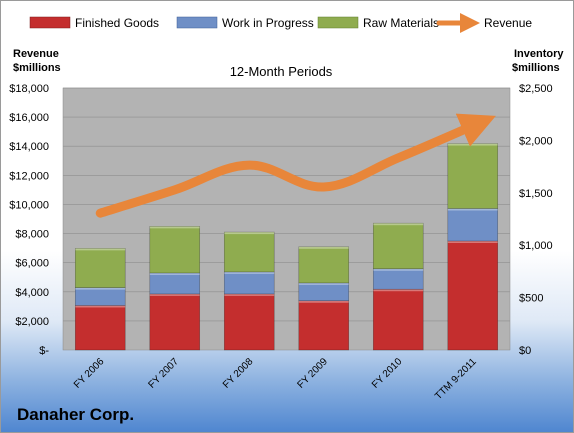  What do you see at coordinates (525, 351) in the screenshot?
I see `right-tick-label: $0` at bounding box center [525, 351].